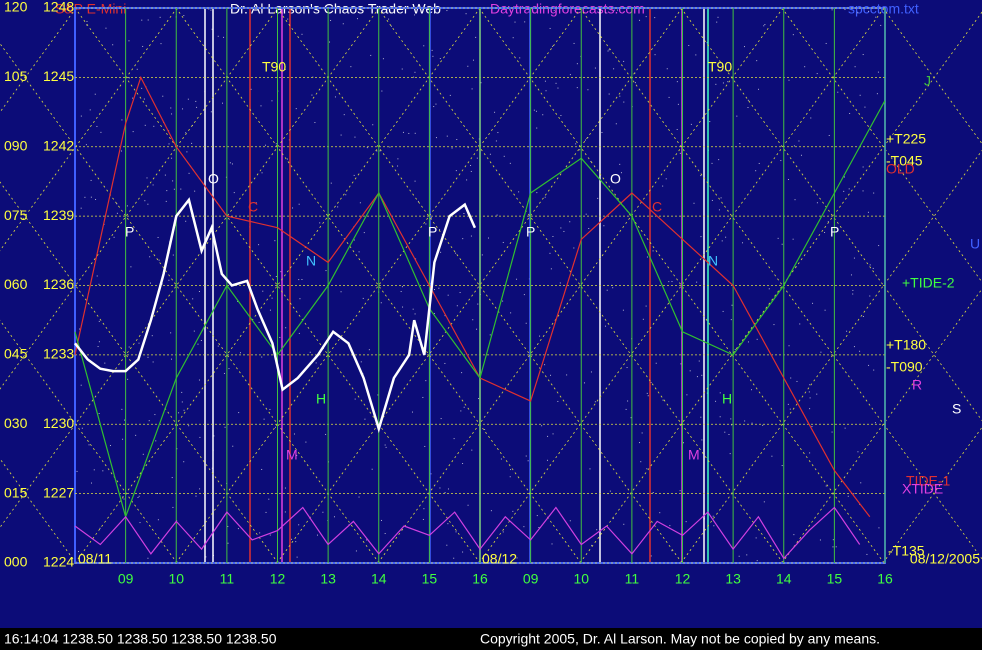 The image size is (982, 650). What do you see at coordinates (733, 579) in the screenshot?
I see `x-tick-label: 13` at bounding box center [733, 579].